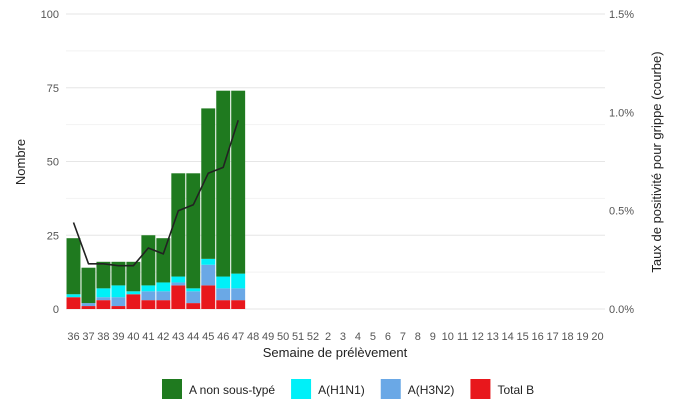 This screenshot has width=675, height=401. I want to click on y2-axis-title: Taux de positivité pour grippe (courbe), so click(656, 161).